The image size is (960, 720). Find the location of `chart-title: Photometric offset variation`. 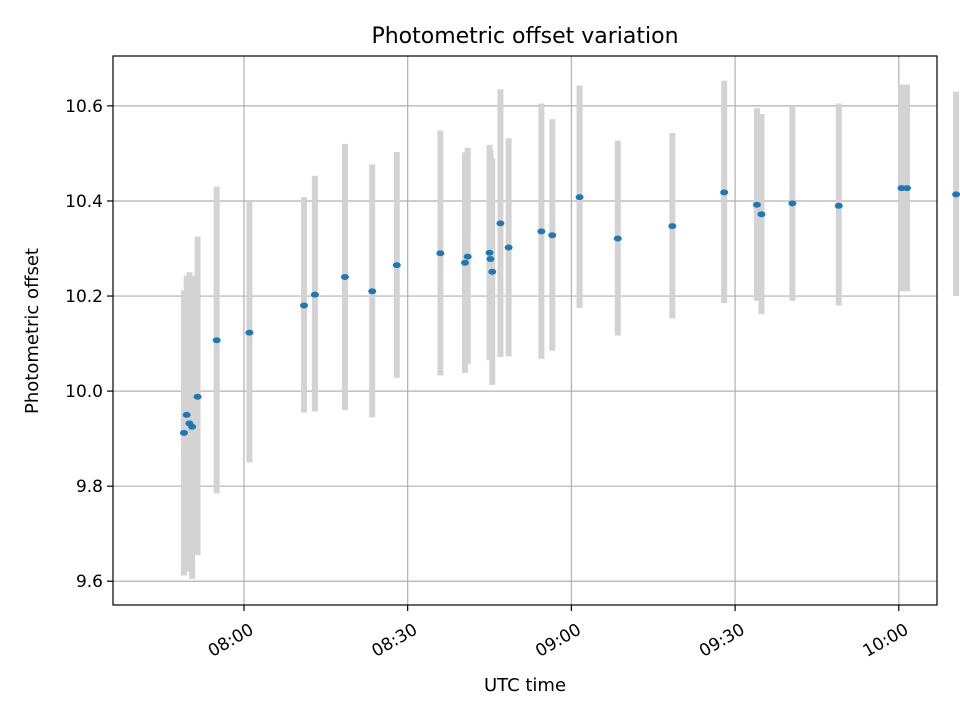

chart-title: Photometric offset variation is located at coordinates (524, 36).